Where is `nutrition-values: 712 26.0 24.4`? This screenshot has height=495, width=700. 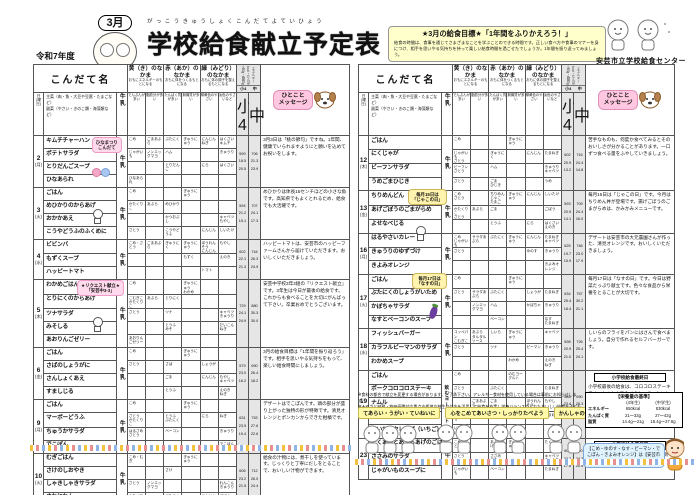
nutrition-values: 712 26.0 24.4 is located at coordinates (254, 473).